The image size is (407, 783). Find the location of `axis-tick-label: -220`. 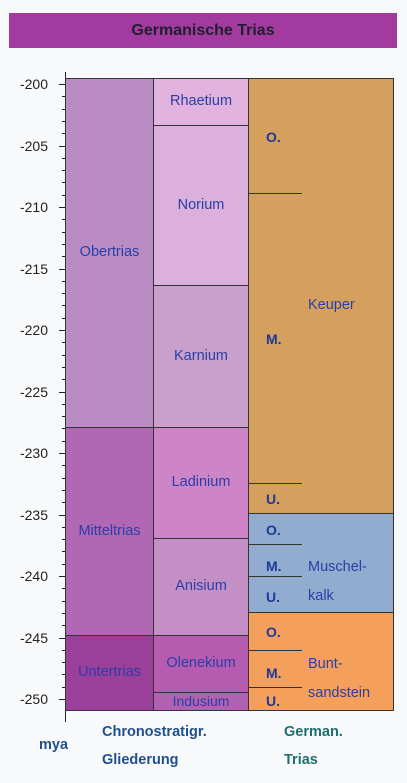

axis-tick-label: -220 is located at coordinates (33, 330).